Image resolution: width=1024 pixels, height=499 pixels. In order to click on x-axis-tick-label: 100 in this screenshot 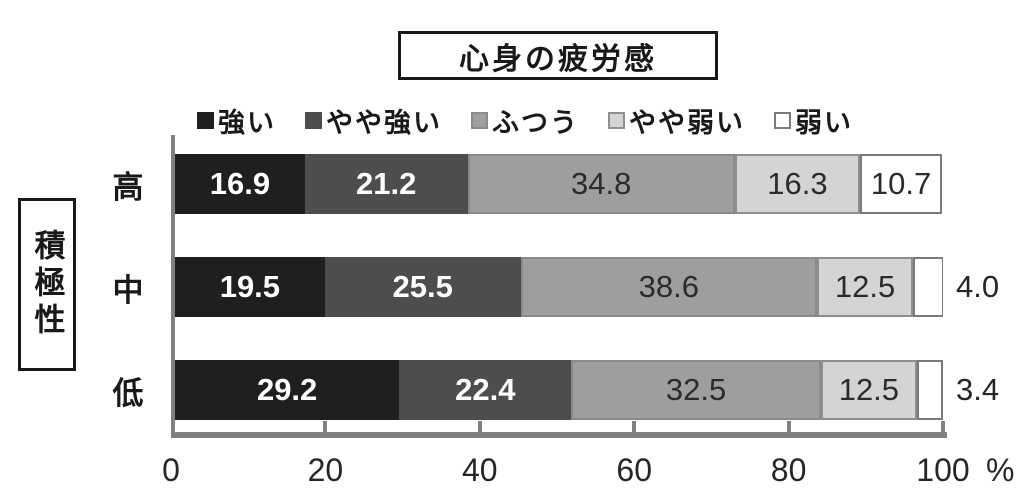, I will do `click(943, 470)`.